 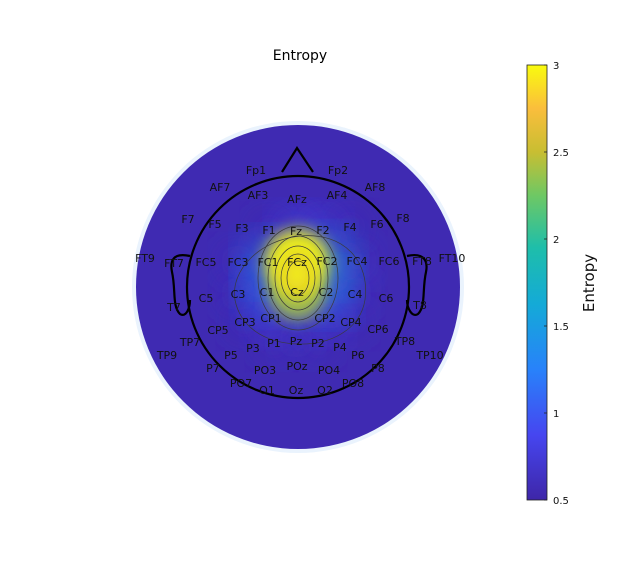 I want to click on electrode-label-p1: P1, so click(x=274, y=343).